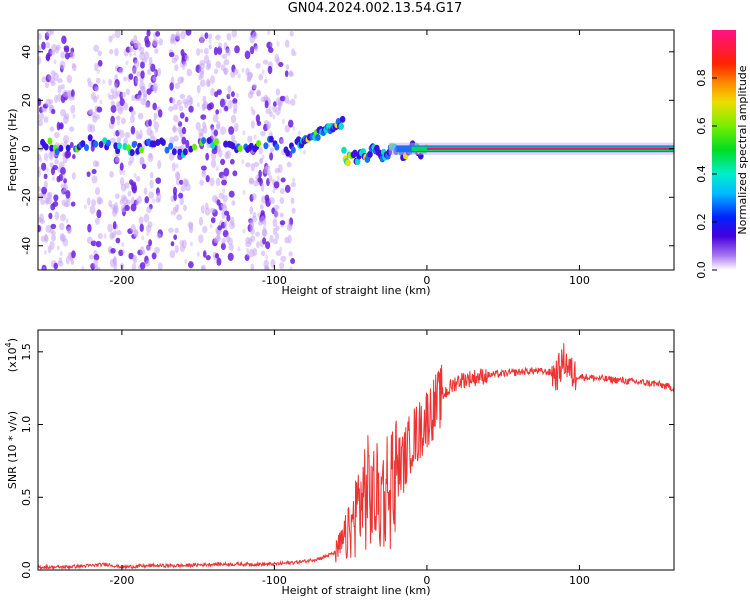  Describe the element at coordinates (724, 150) in the screenshot. I see `colorbar-gradient` at that location.